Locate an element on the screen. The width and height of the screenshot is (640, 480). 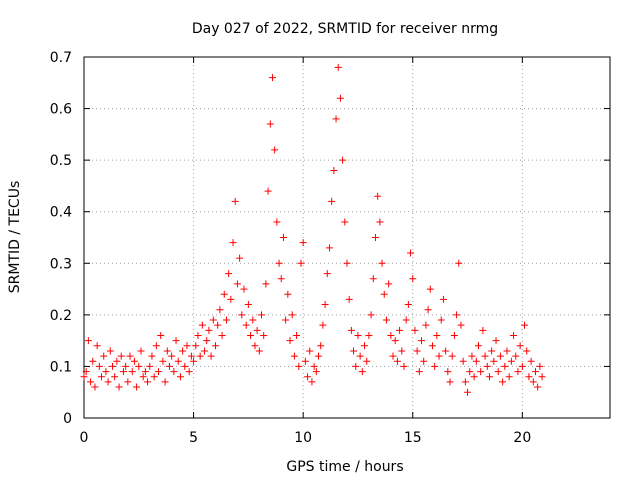
x-tick-label: 0 is located at coordinates (84, 438).